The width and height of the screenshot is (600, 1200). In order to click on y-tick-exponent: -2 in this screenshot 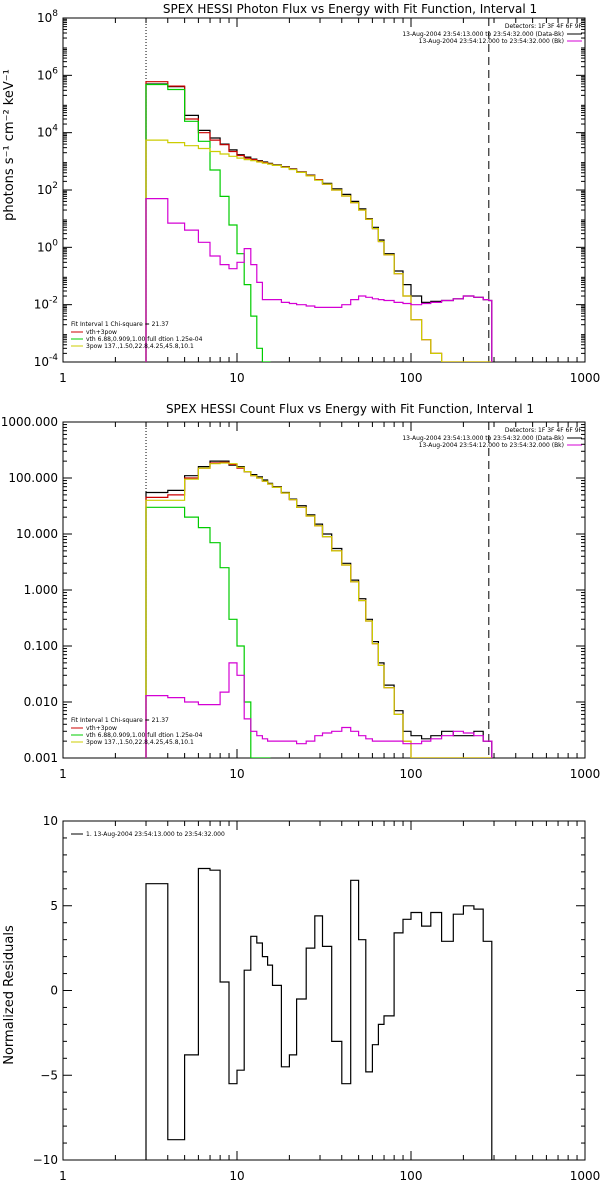, I will do `click(53, 301)`.